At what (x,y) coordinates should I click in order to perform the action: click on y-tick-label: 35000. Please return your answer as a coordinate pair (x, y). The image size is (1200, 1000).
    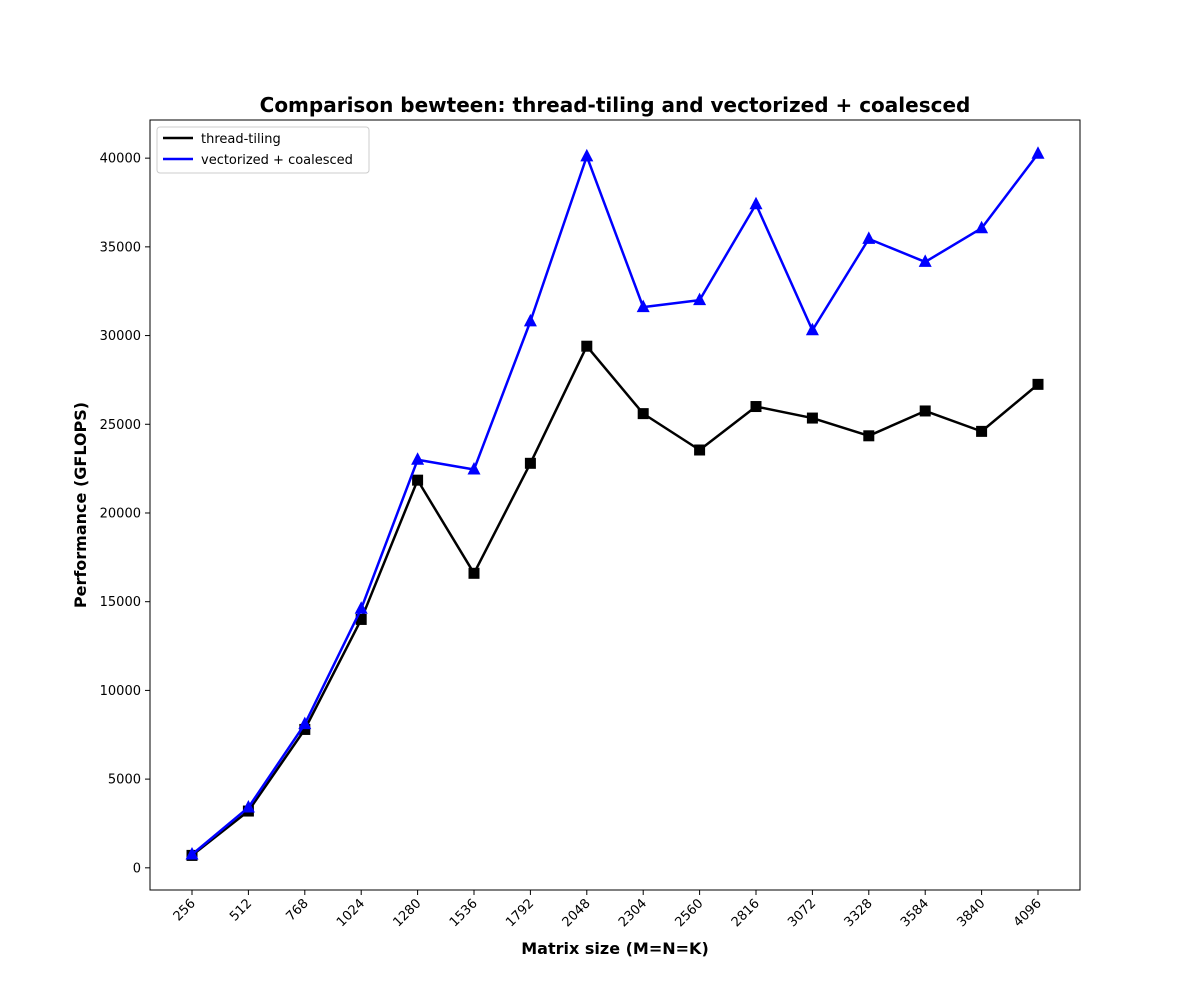
    Looking at the image, I should click on (120, 247).